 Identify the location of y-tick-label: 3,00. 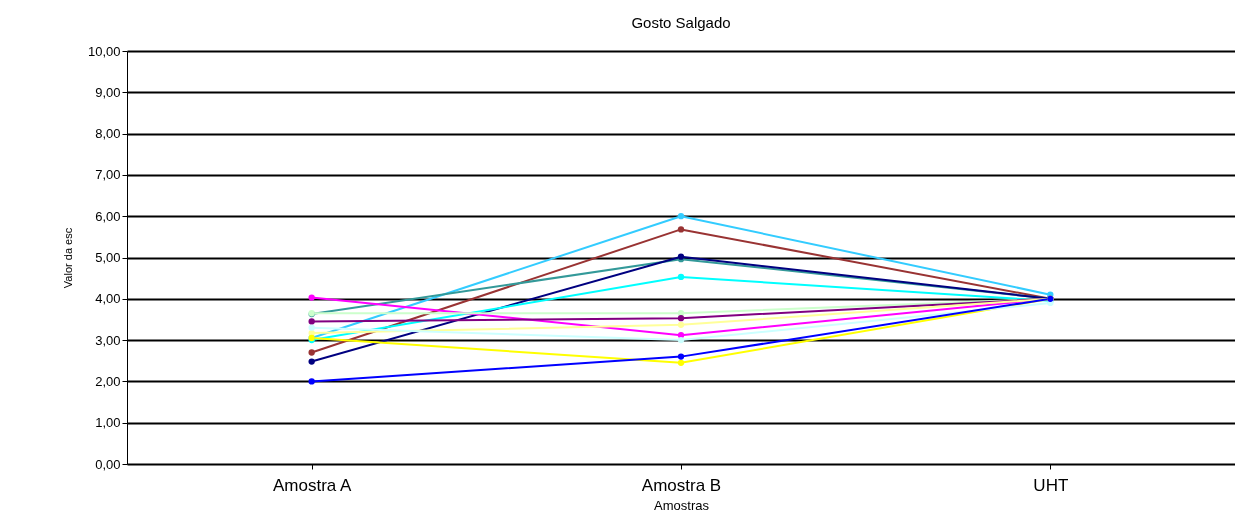
(108, 340).